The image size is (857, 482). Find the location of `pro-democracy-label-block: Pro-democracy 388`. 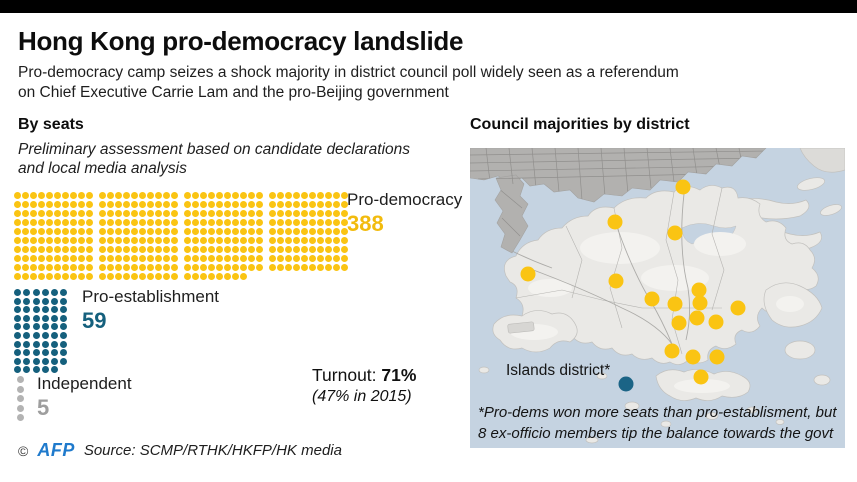

pro-democracy-label-block: Pro-democracy 388 is located at coordinates (404, 213).